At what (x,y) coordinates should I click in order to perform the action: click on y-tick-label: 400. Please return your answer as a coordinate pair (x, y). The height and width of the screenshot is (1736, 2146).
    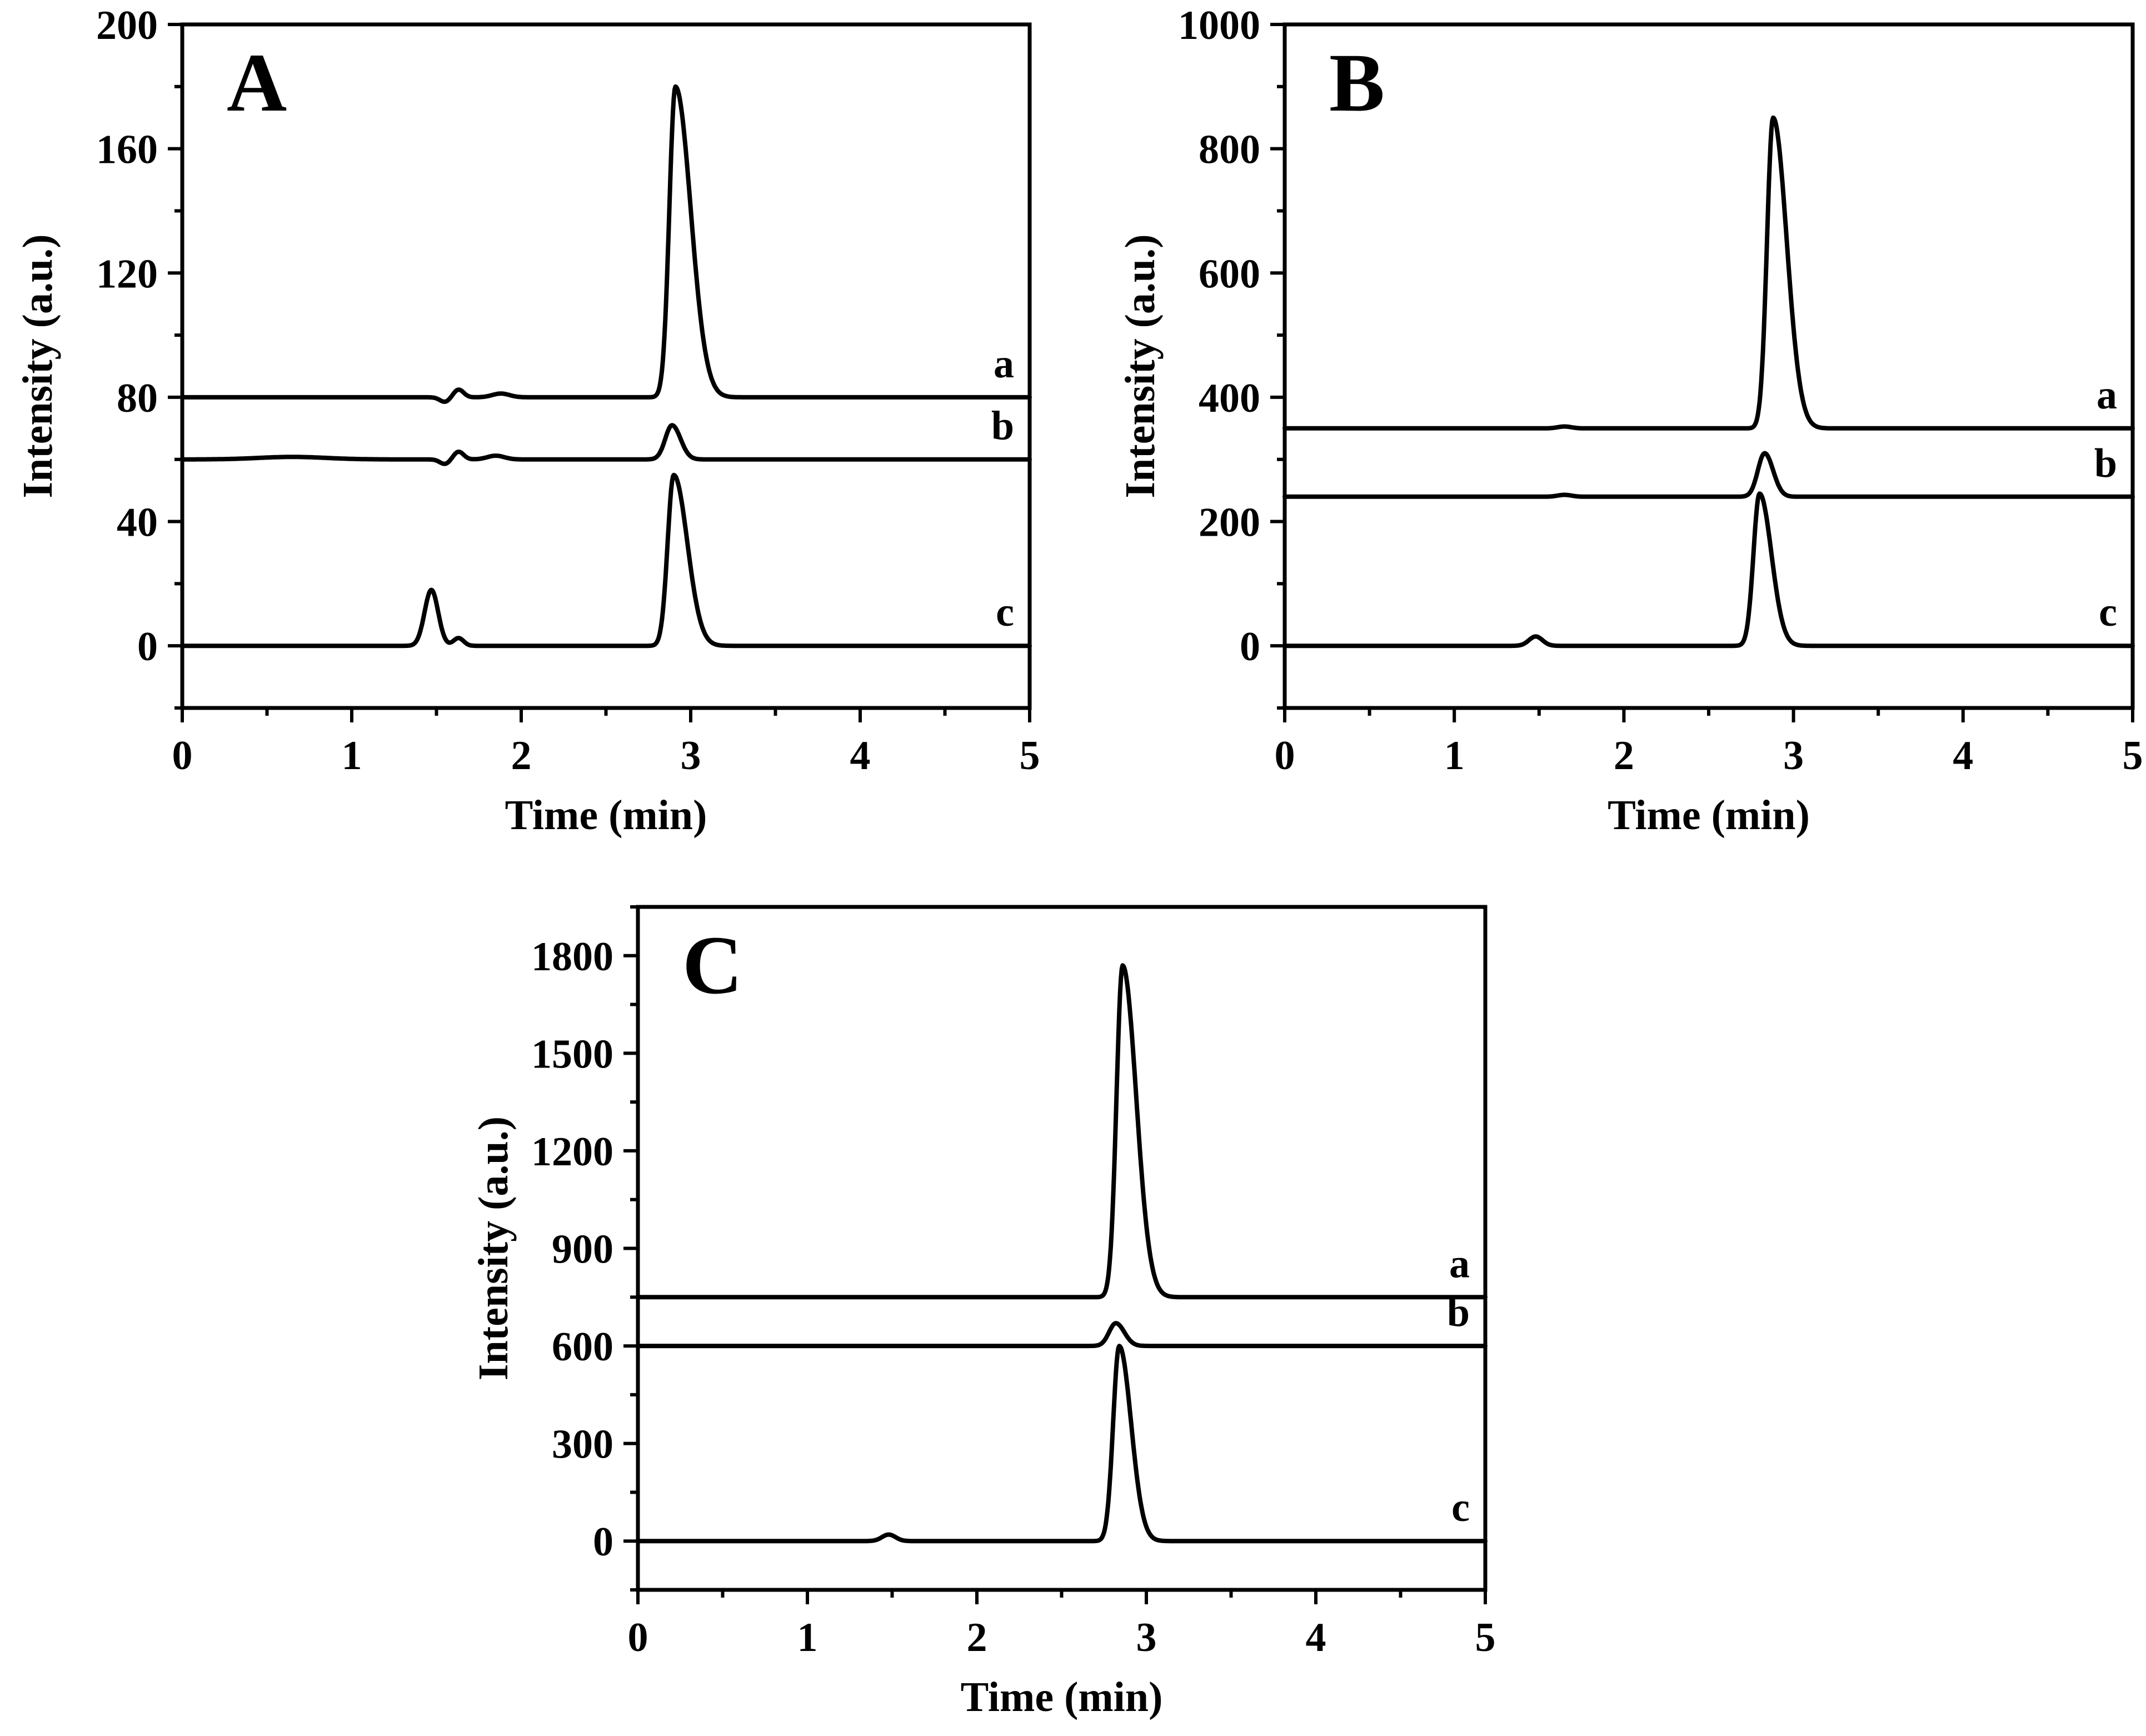
    Looking at the image, I should click on (1230, 398).